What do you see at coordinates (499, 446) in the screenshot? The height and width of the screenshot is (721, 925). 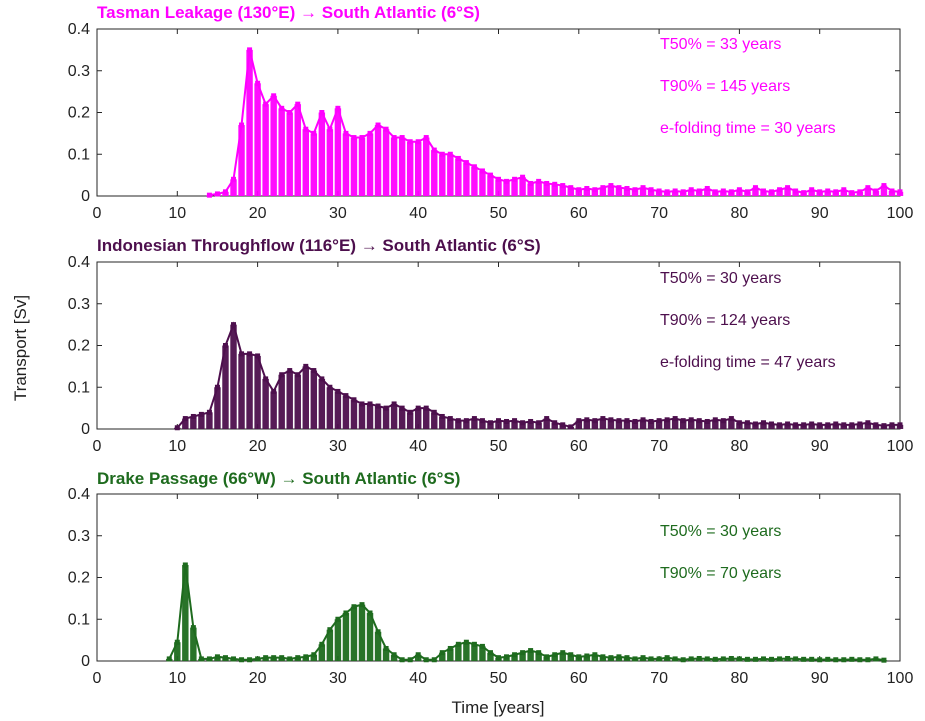 I see `x-tick-label: 50` at bounding box center [499, 446].